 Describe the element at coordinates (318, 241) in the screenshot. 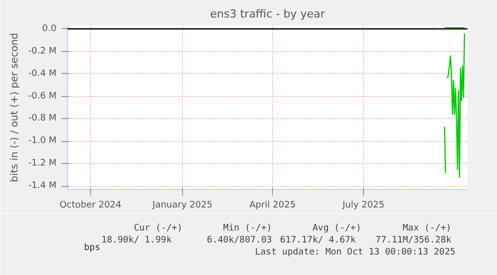

I see `text: 617.17k/ 4.67k` at that location.